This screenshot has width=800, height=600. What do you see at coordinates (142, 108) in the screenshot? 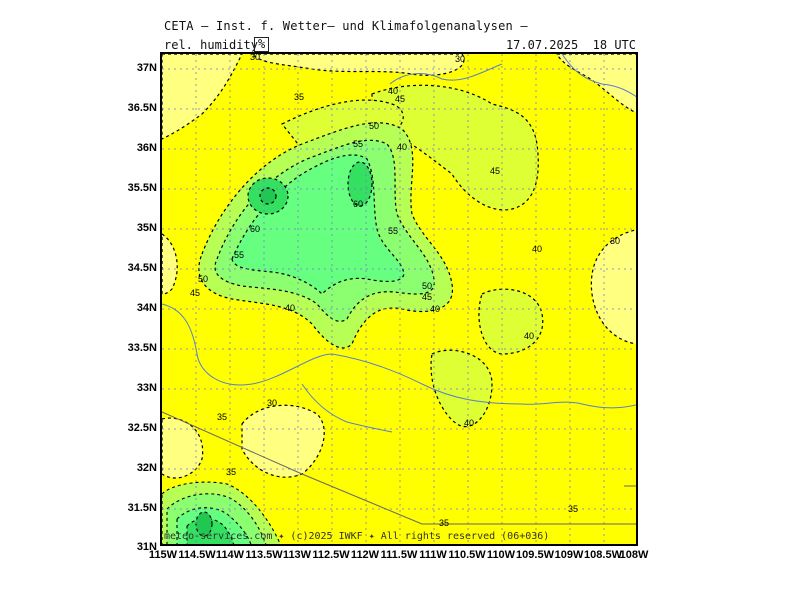
I see `lat-label-36-5n: 36.5N` at bounding box center [142, 108].